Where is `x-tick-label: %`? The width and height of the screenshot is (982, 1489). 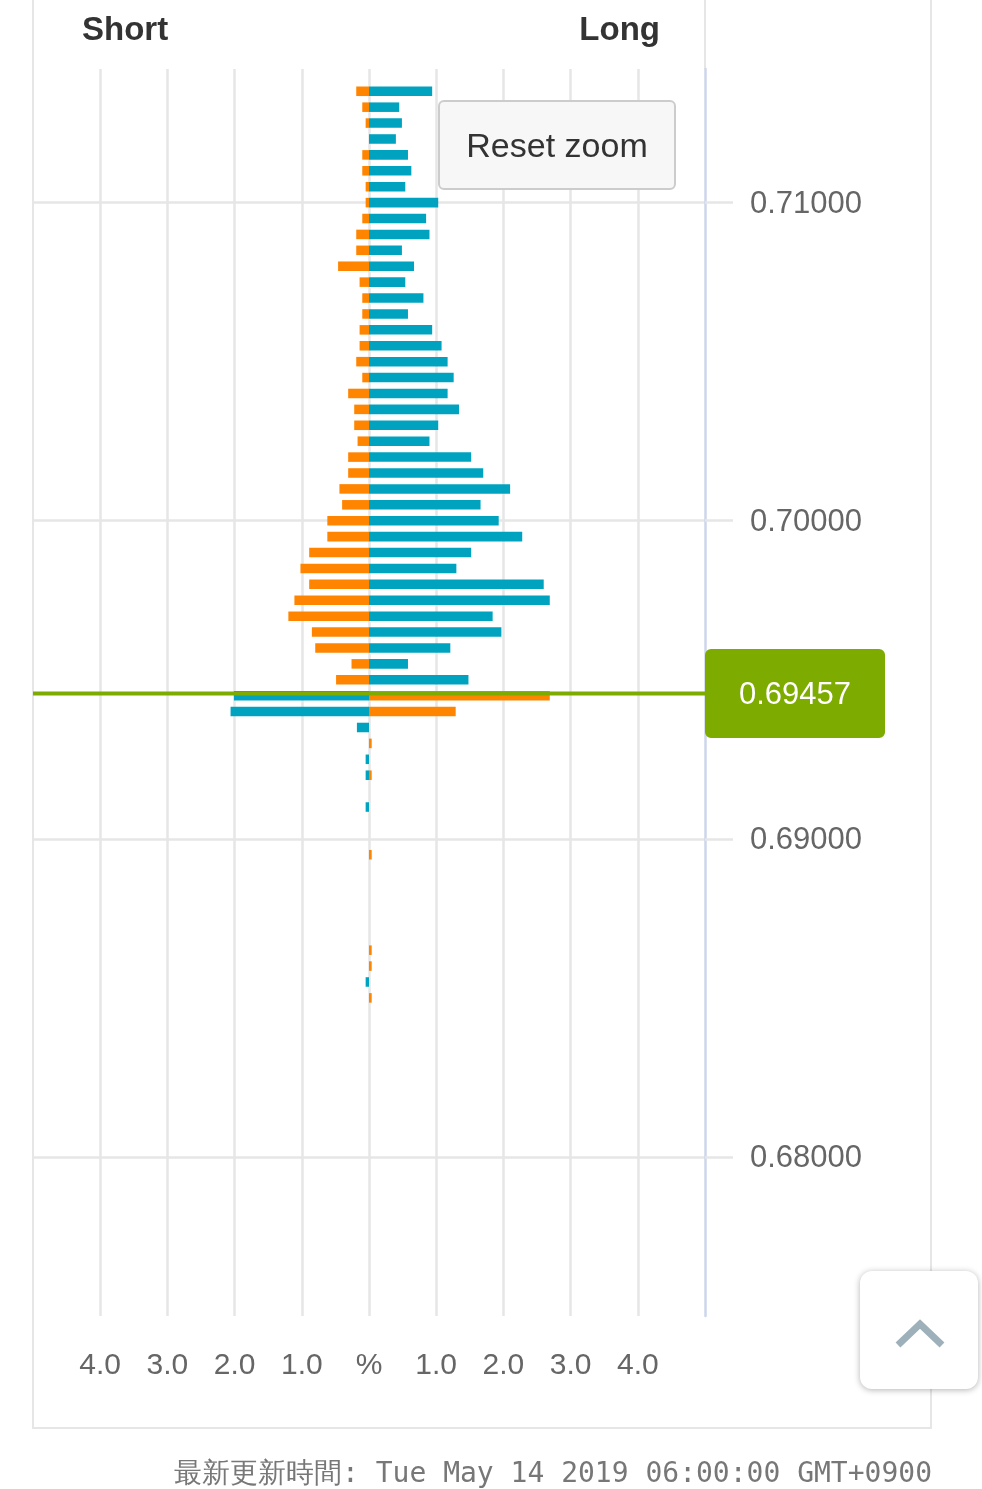 x-tick-label: % is located at coordinates (369, 1363).